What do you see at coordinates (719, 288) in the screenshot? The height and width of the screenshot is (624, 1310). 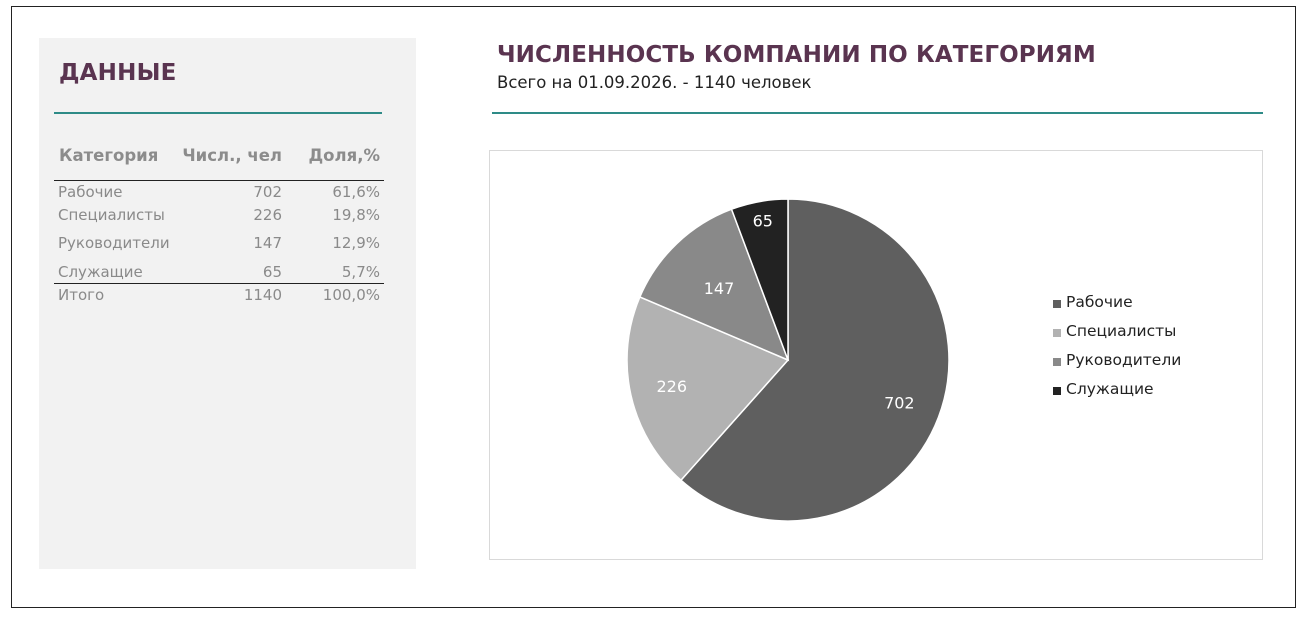 I see `pie-data-label: 147` at bounding box center [719, 288].